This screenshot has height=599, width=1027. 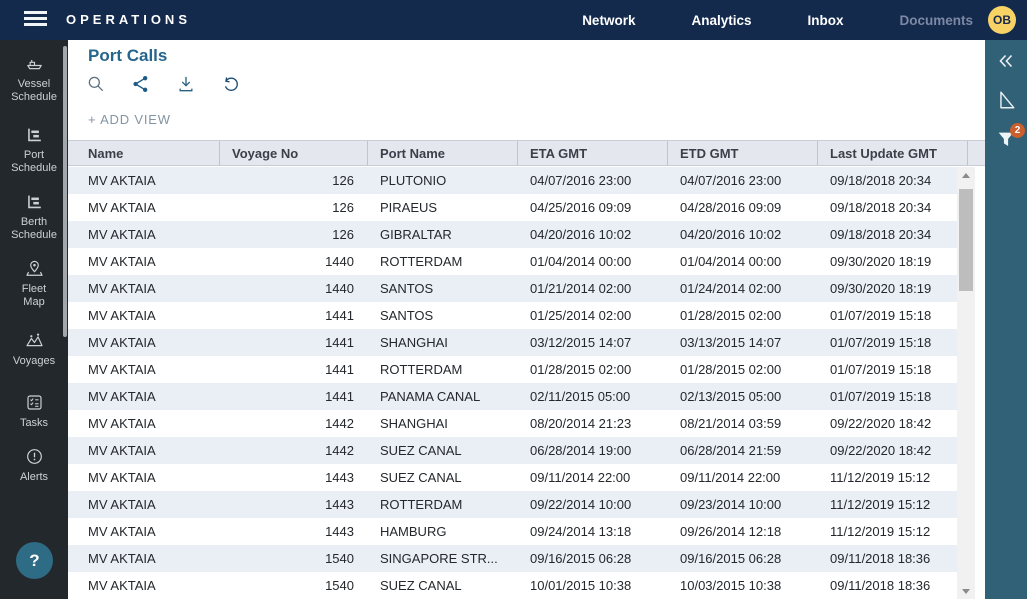 What do you see at coordinates (65, 191) in the screenshot?
I see `sidebar-scrollbar` at bounding box center [65, 191].